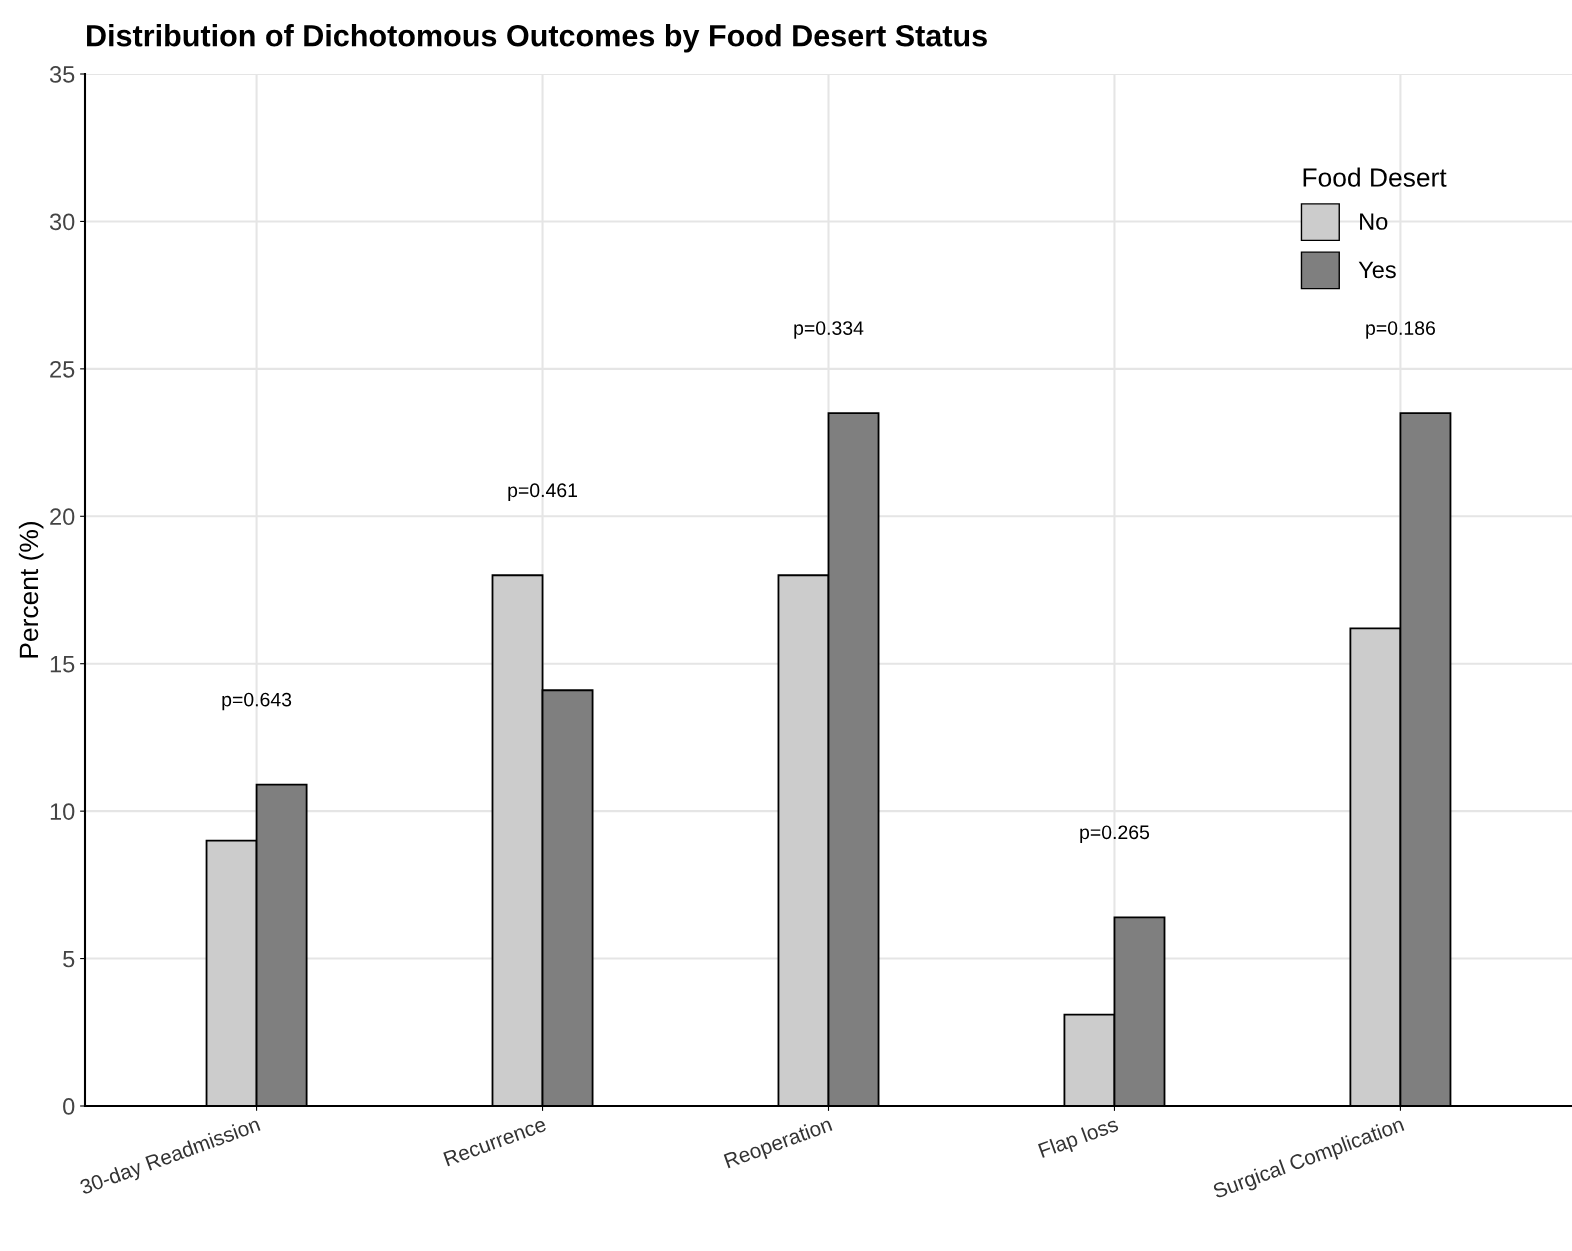  What do you see at coordinates (829, 330) in the screenshot?
I see `annotation: p=0.334` at bounding box center [829, 330].